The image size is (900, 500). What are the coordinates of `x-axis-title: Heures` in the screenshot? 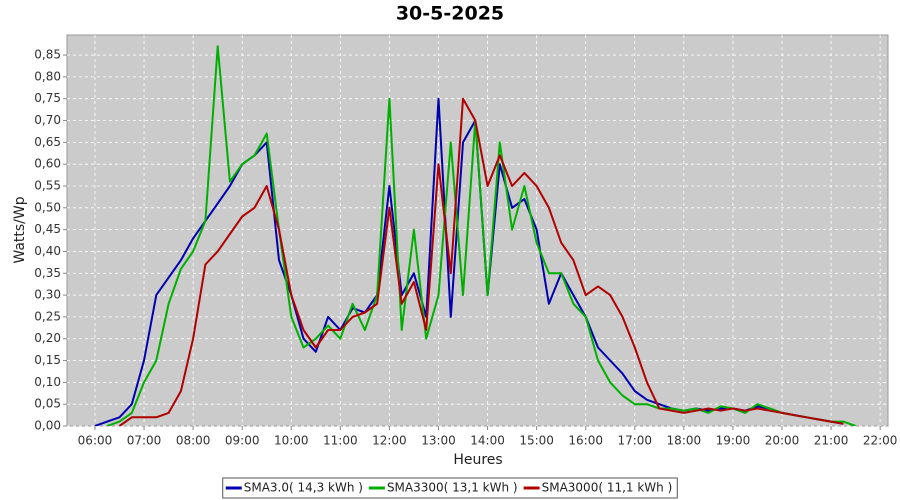 It's located at (477, 460).